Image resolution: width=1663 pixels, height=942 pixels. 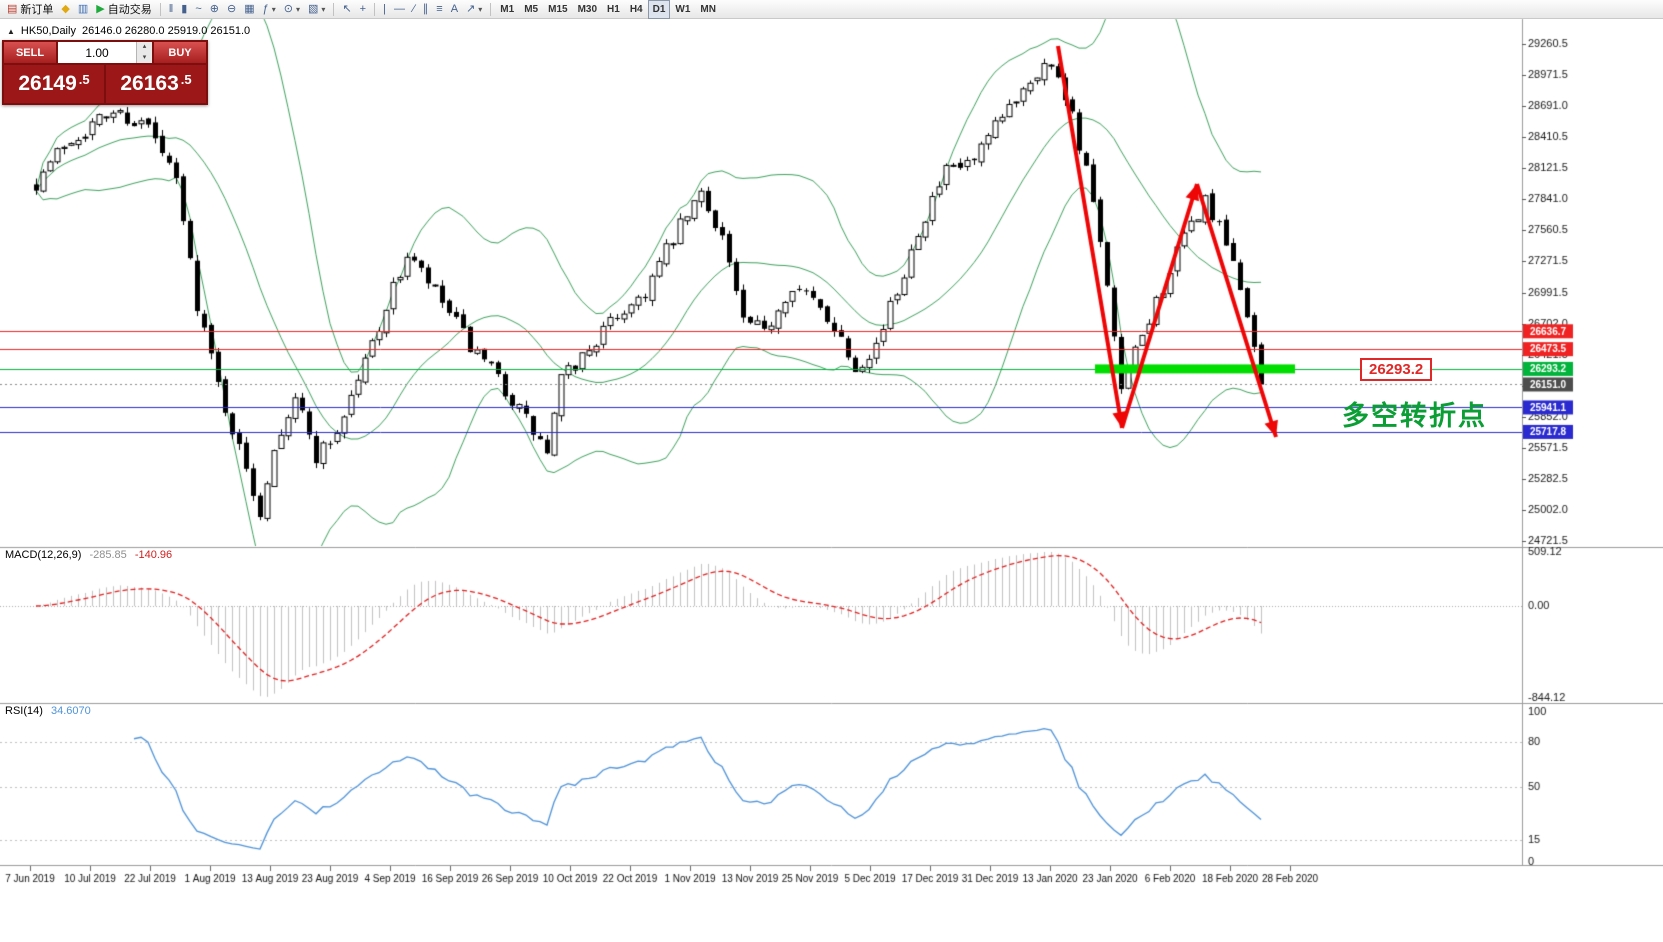 What do you see at coordinates (636, 9) in the screenshot?
I see `timeframe-h4-button: H4` at bounding box center [636, 9].